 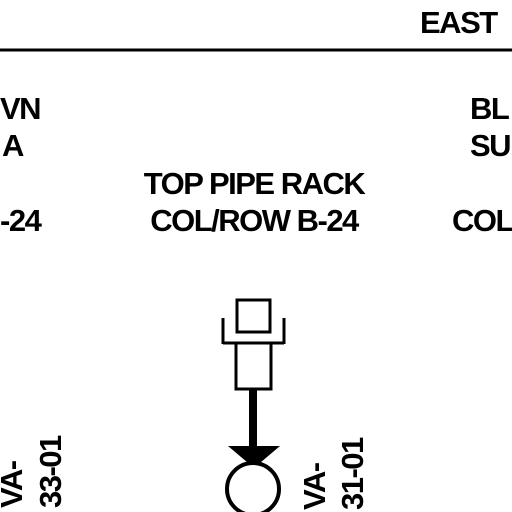 What do you see at coordinates (21, 220) in the screenshot?
I see `left-location-line3: -24` at bounding box center [21, 220].